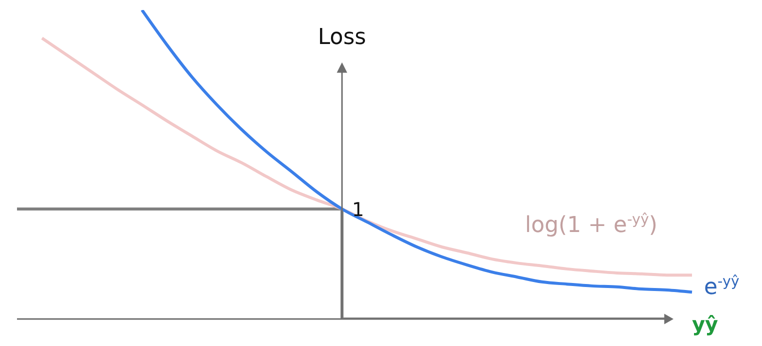  What do you see at coordinates (705, 324) in the screenshot?
I see `x-axis-title: yŷ` at bounding box center [705, 324].